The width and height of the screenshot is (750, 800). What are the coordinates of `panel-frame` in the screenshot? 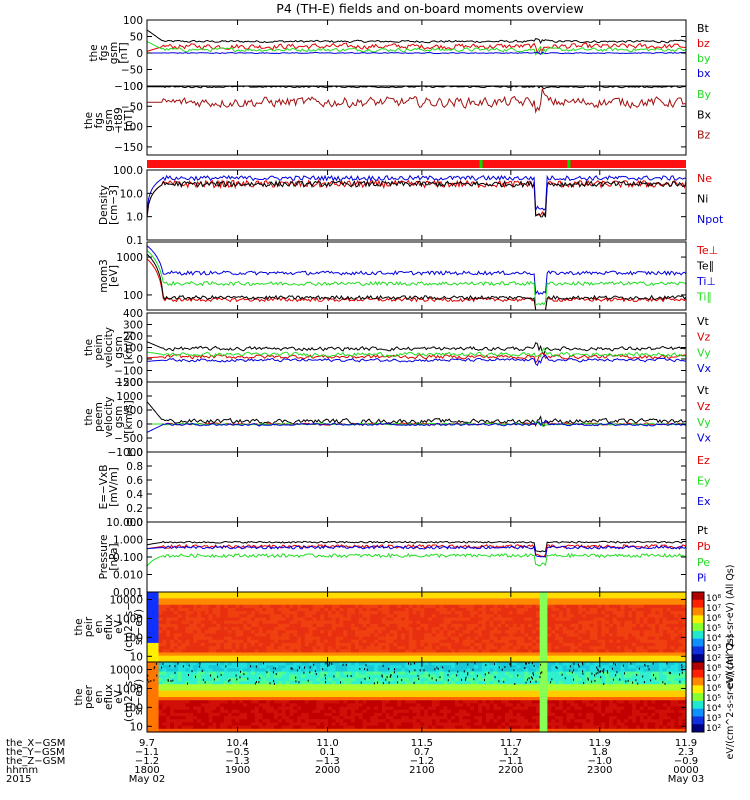 It's located at (416, 120).